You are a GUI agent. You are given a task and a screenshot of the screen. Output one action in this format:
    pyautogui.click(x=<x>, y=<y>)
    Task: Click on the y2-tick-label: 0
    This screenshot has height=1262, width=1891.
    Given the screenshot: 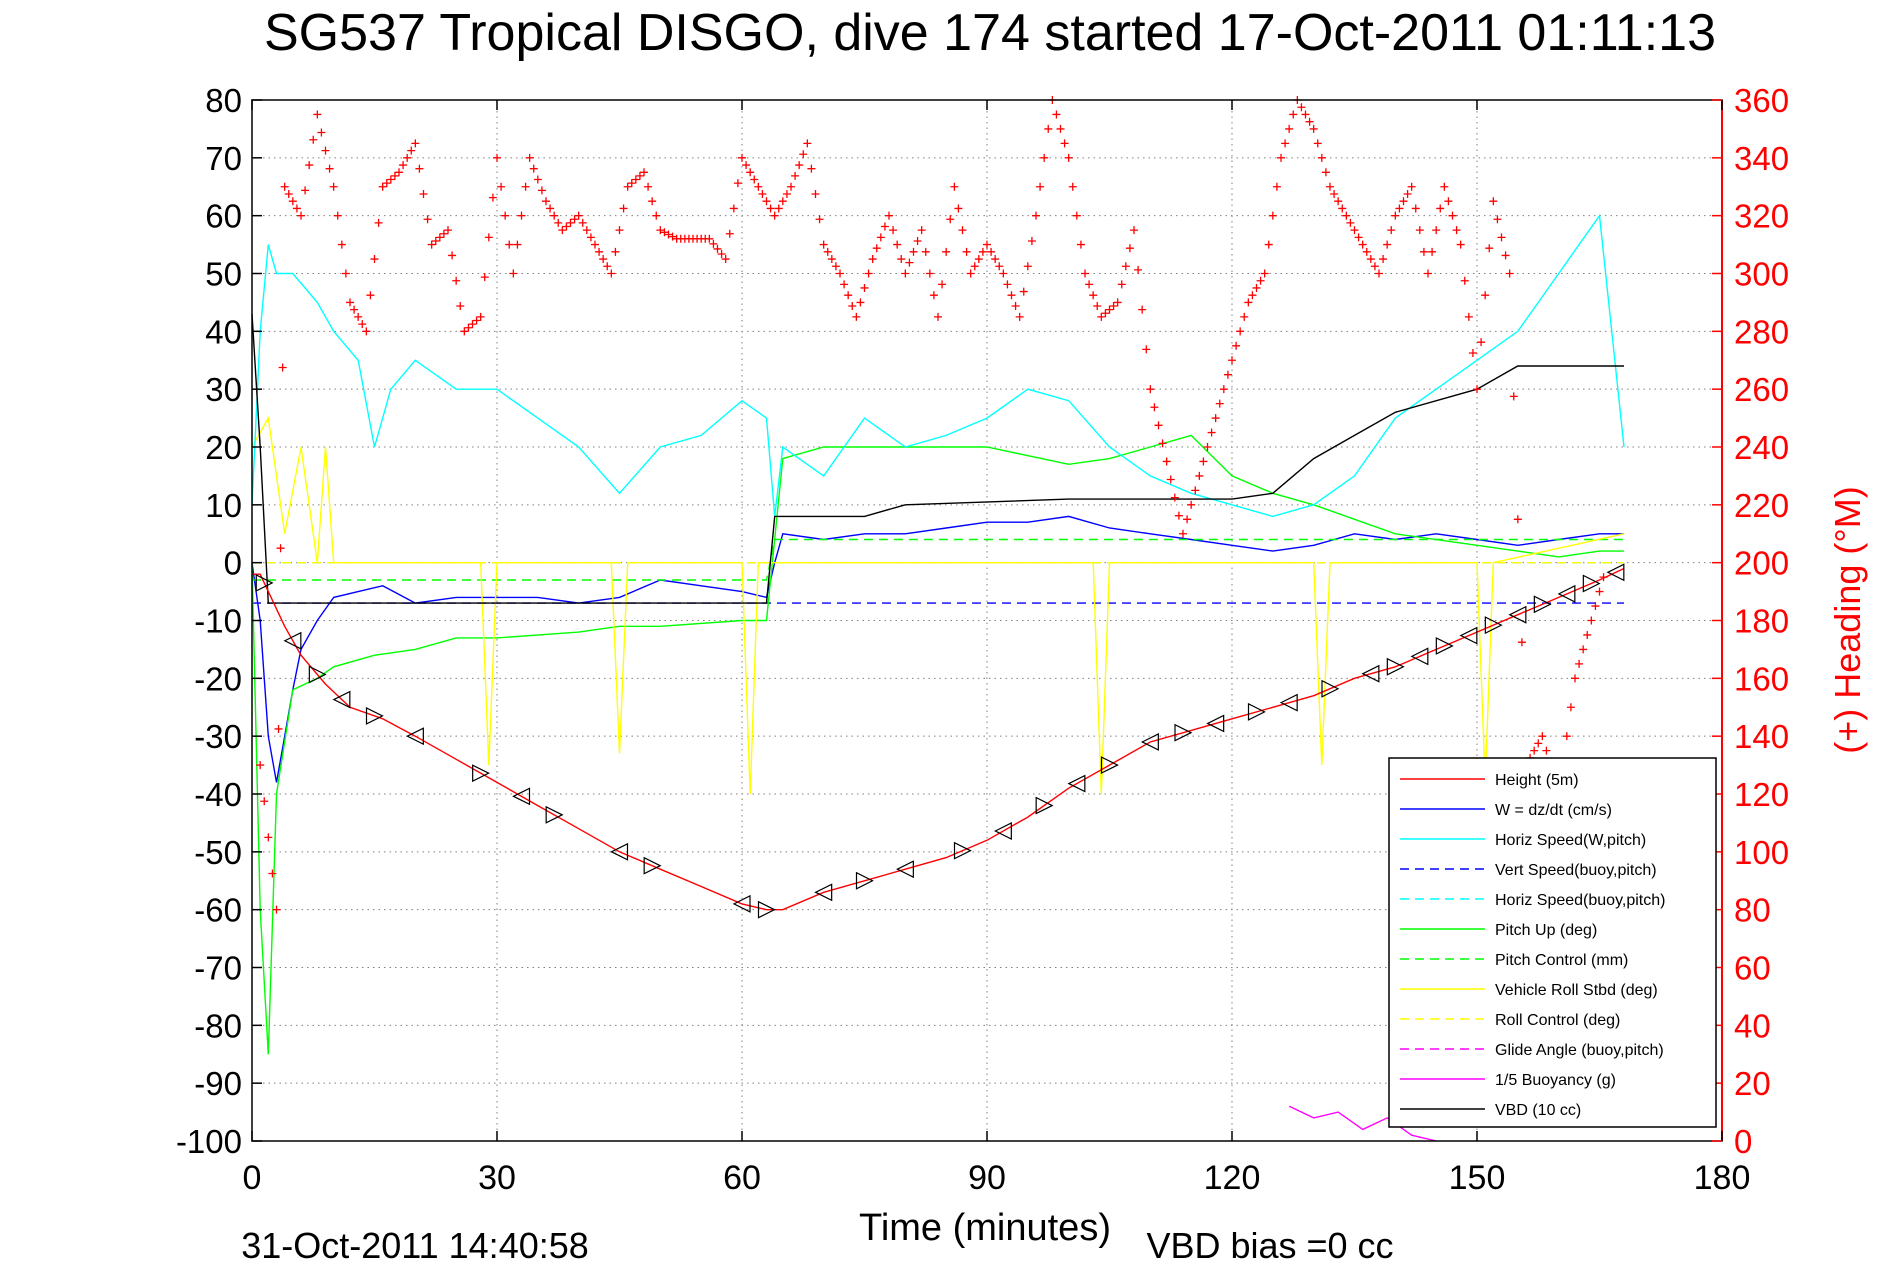 What is the action you would take?
    pyautogui.click(x=1743, y=1141)
    